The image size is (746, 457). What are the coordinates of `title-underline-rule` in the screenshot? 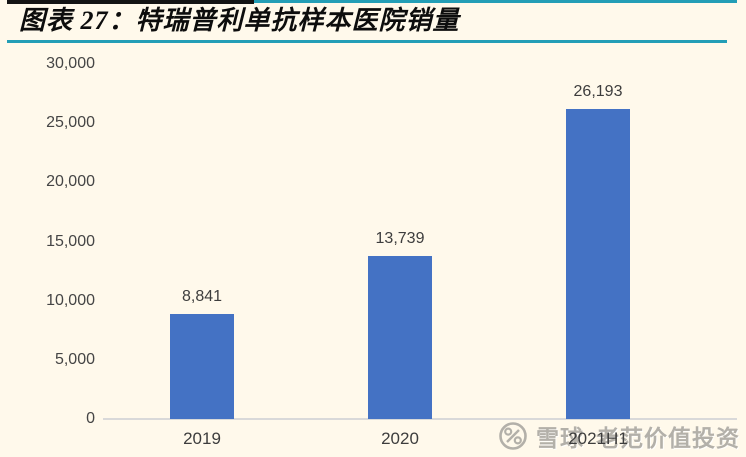 It's located at (367, 41).